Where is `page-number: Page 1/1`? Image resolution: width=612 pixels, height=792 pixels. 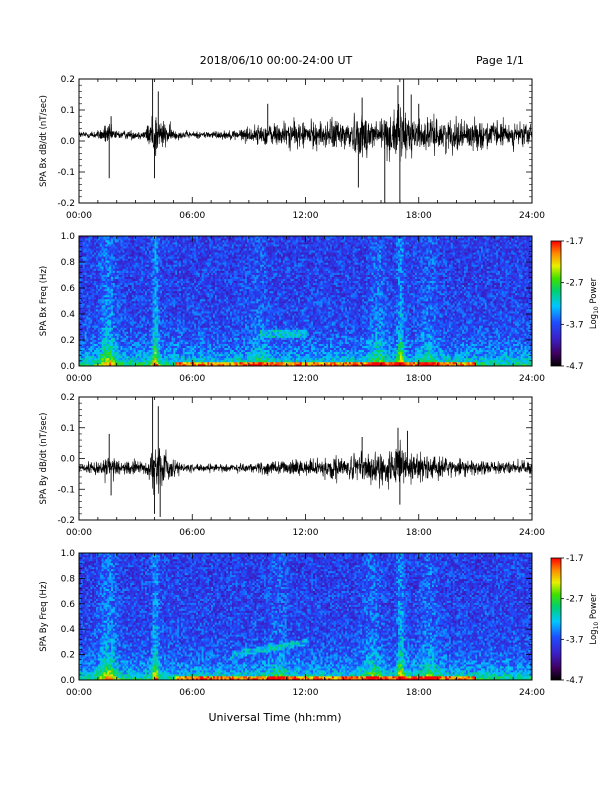 page-number: Page 1/1 is located at coordinates (500, 60).